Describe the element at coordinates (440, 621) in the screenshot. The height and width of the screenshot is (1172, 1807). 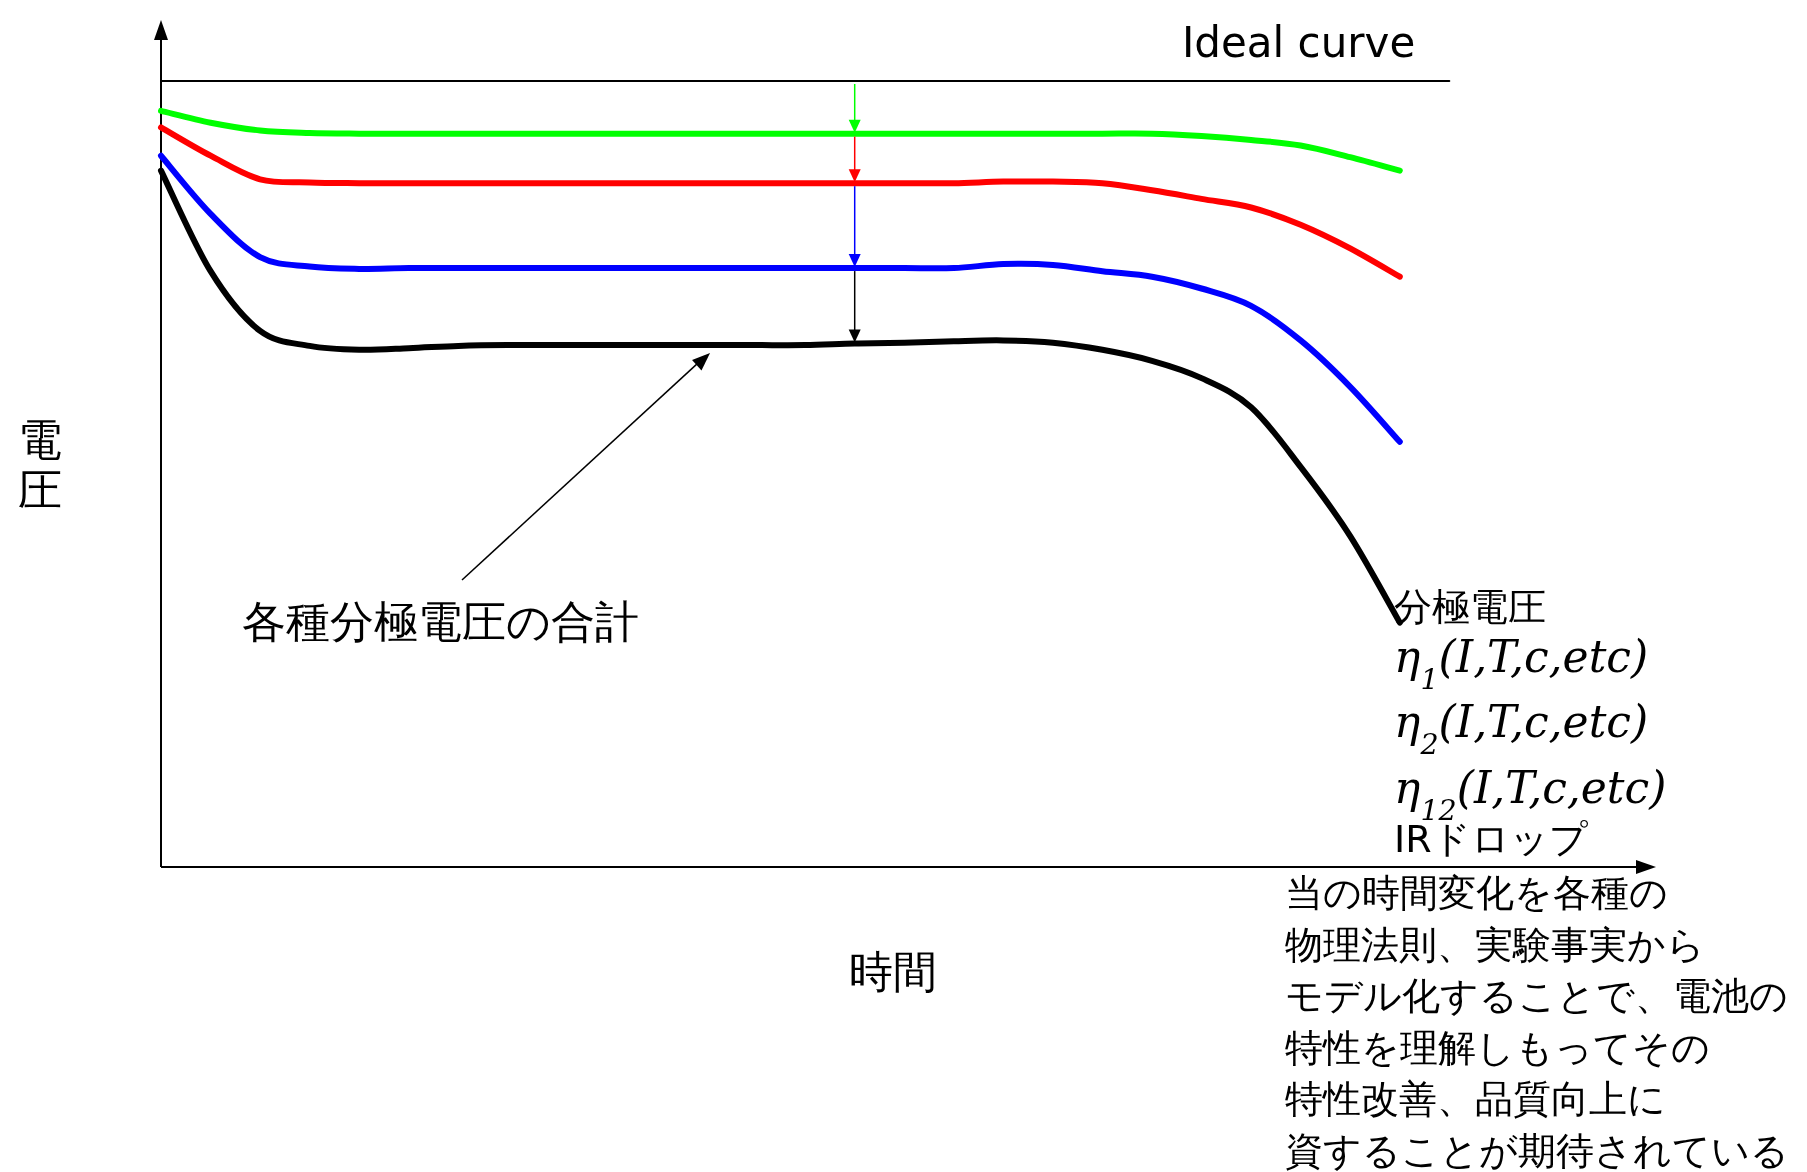
I see `annotation: 各種分極電圧の合計` at that location.